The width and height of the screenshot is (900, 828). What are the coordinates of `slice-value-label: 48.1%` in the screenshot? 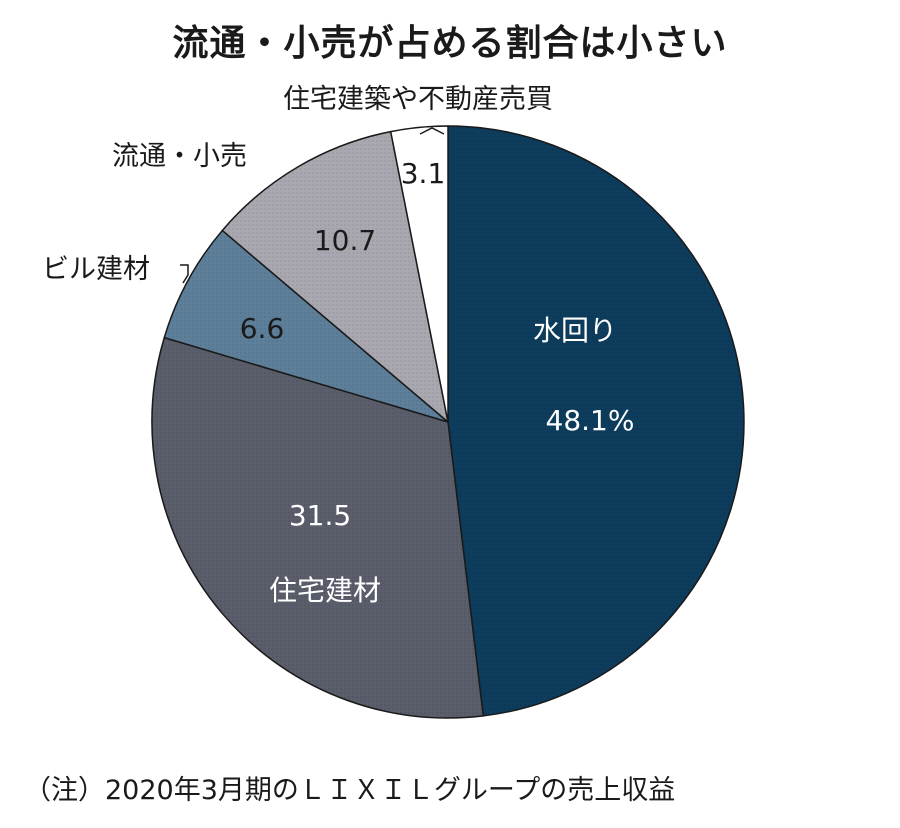 It's located at (590, 420).